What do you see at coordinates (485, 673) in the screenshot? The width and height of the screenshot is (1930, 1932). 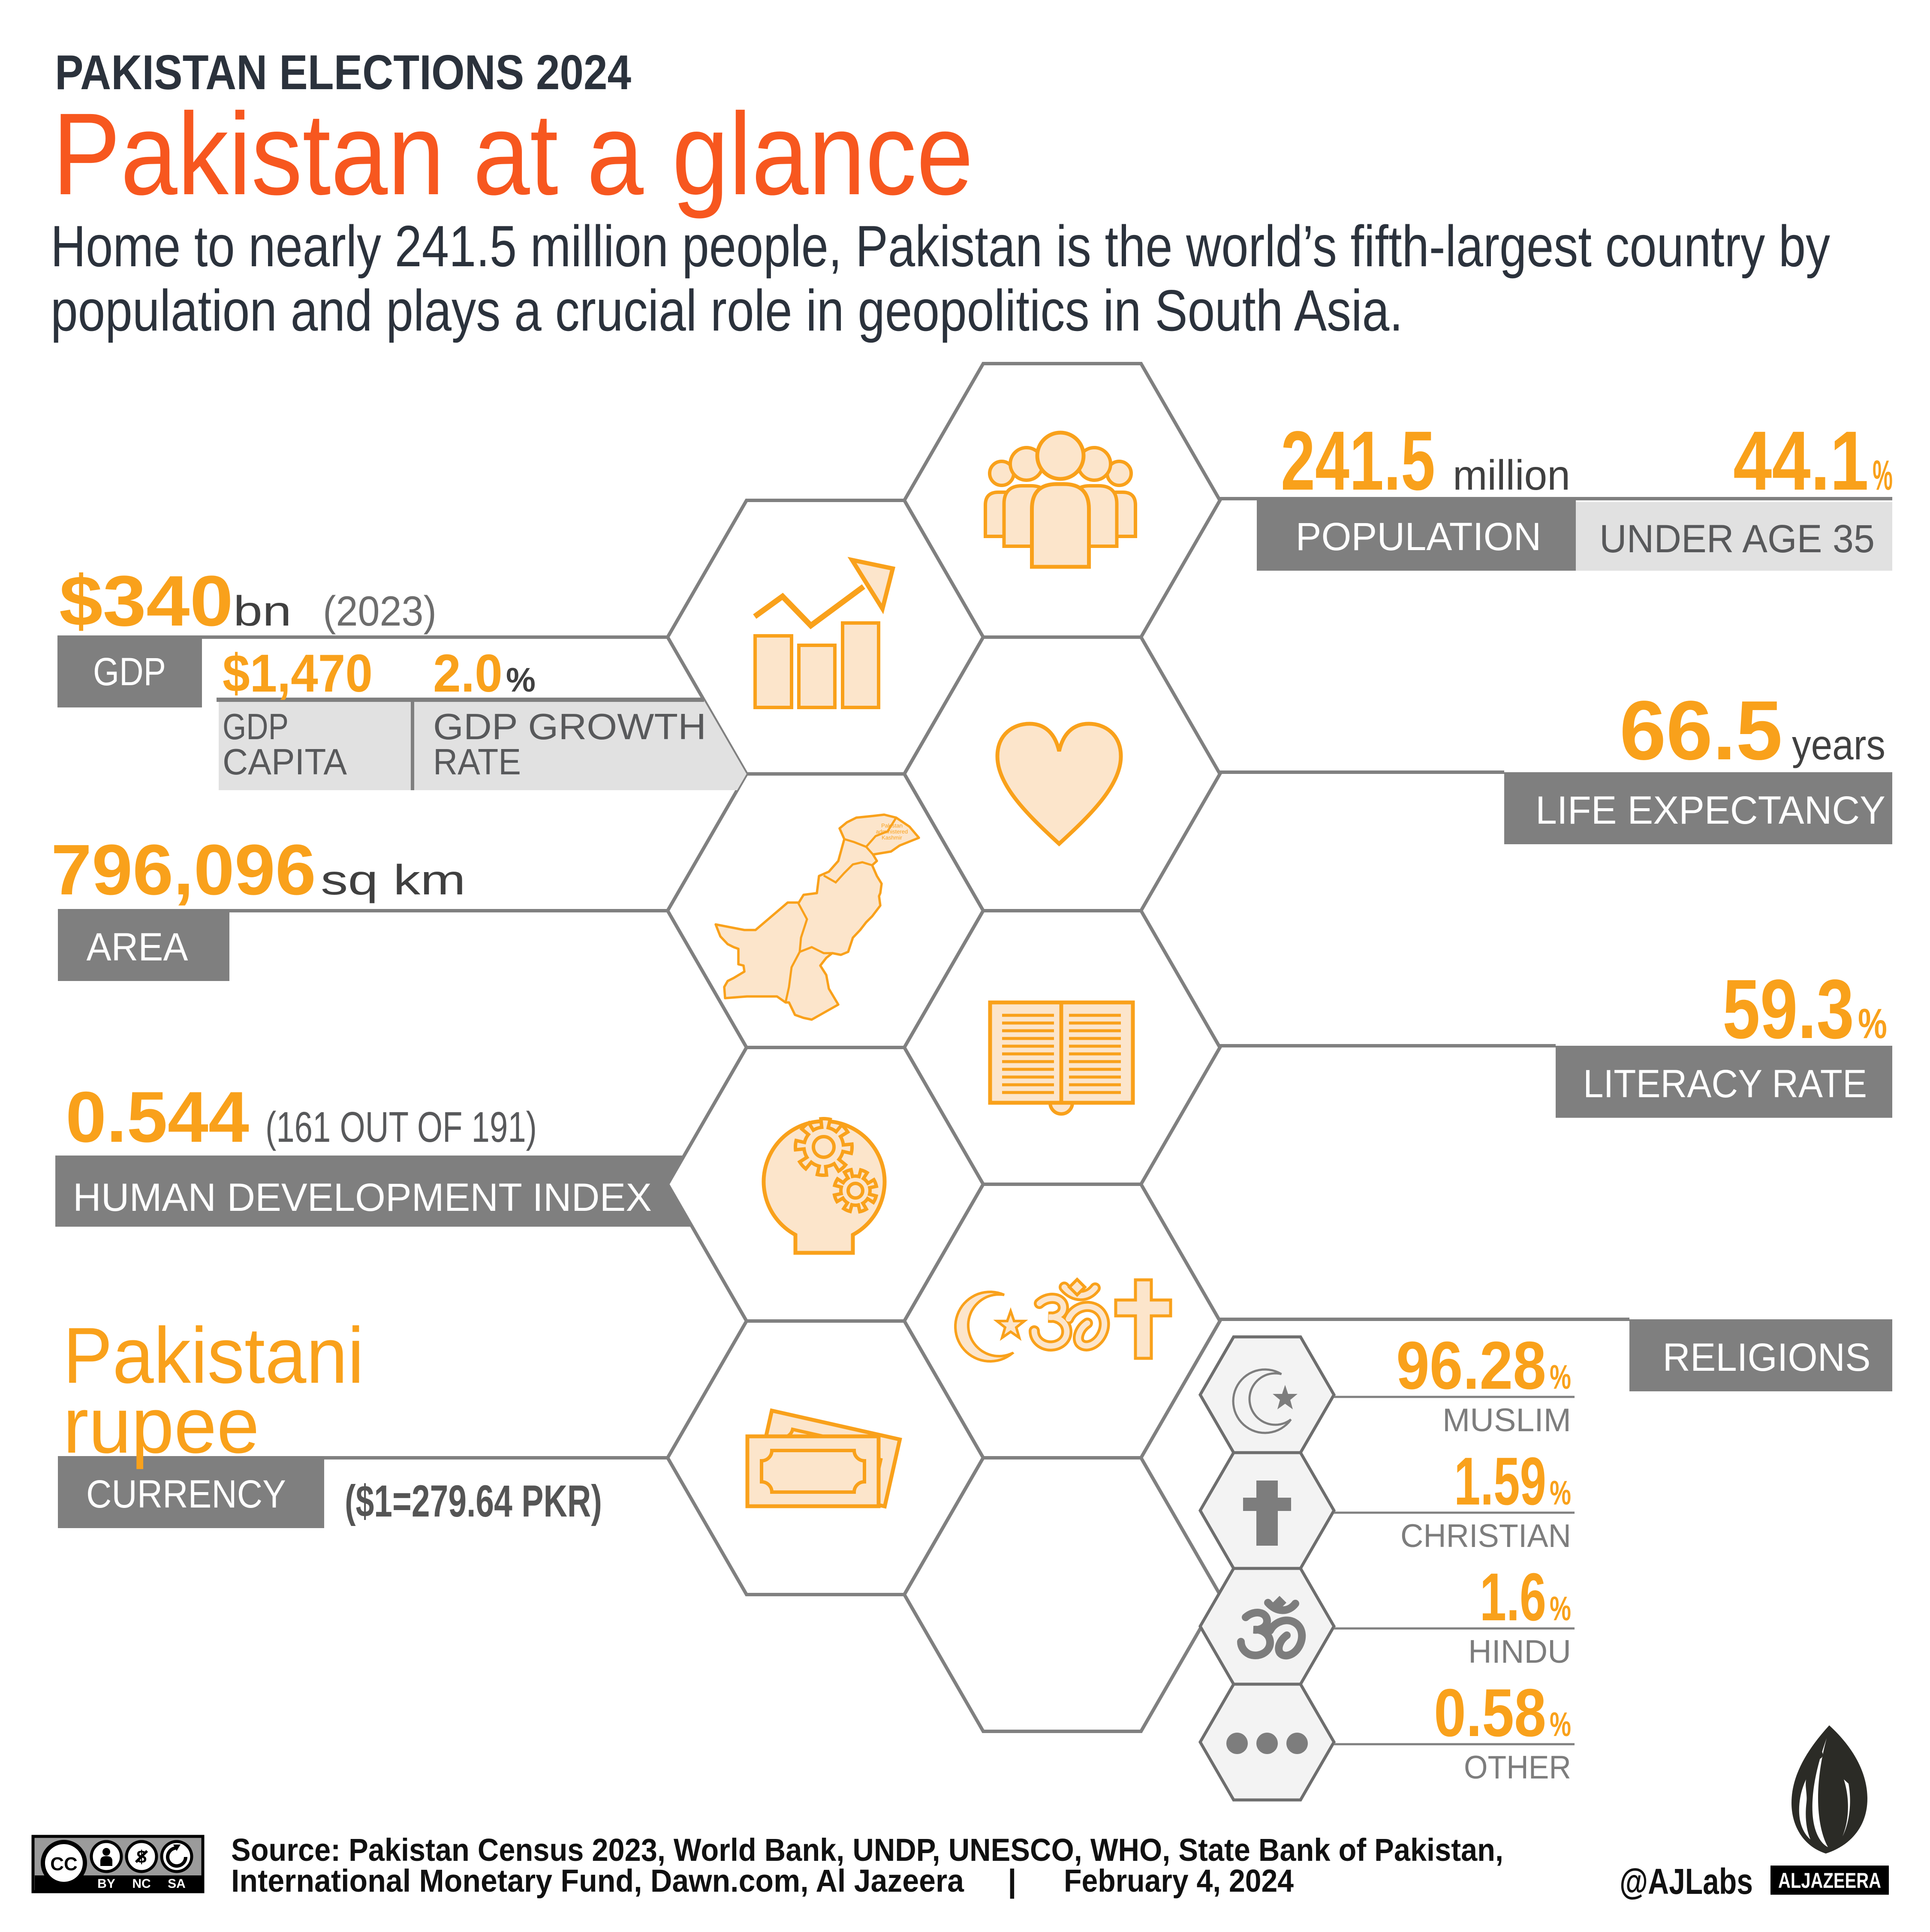 I see `svg-text: 2.0%` at bounding box center [485, 673].